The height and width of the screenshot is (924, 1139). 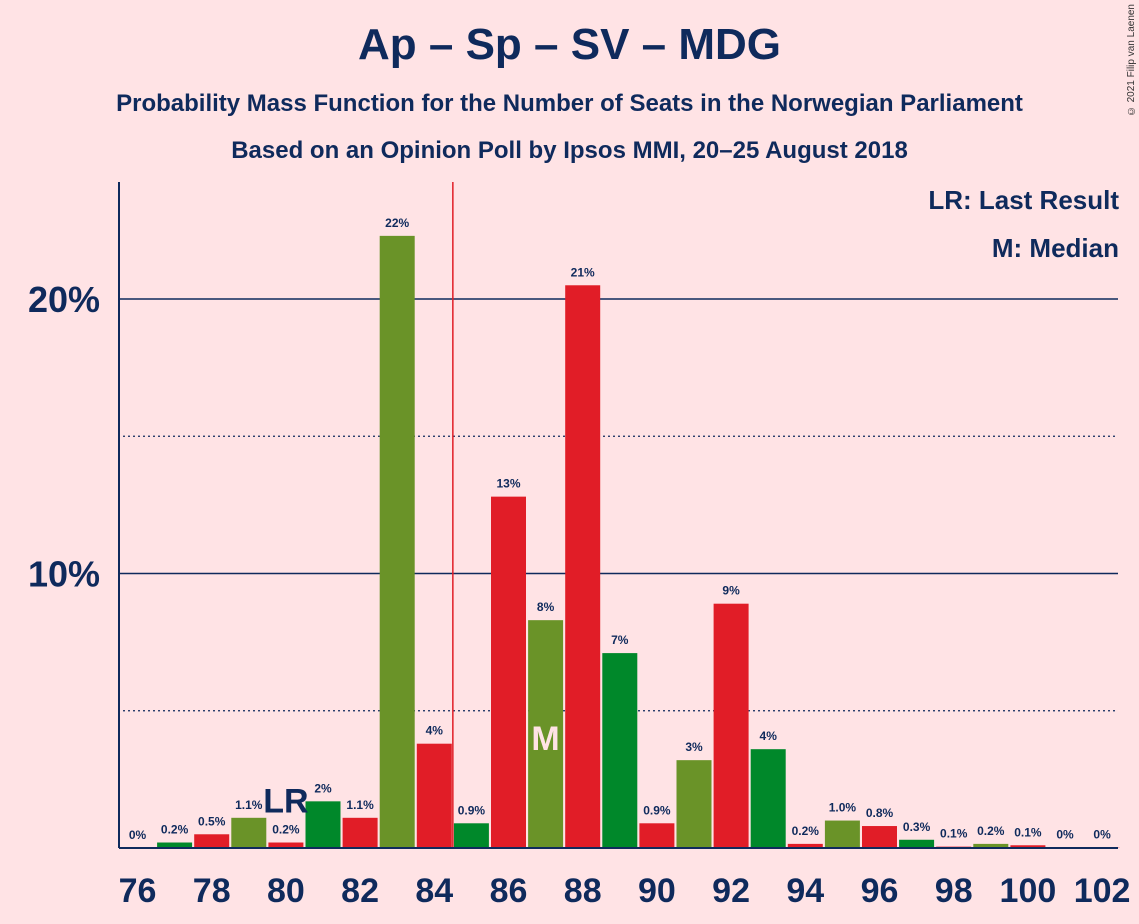 I want to click on xtick-label: 92, so click(x=731, y=891).